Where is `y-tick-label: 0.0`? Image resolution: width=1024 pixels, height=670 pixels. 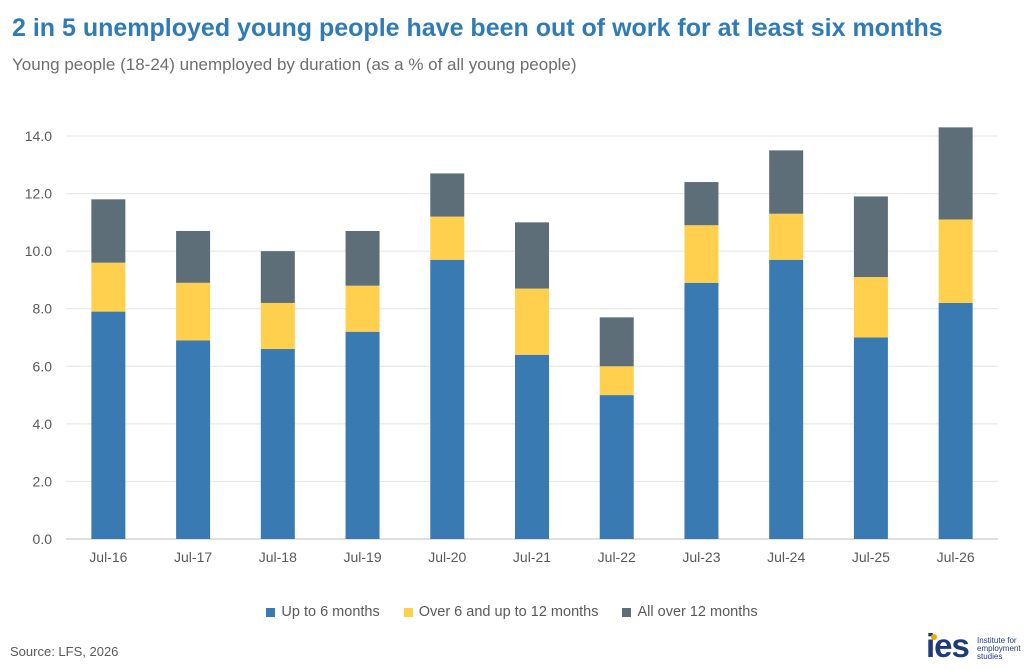 y-tick-label: 0.0 is located at coordinates (43, 539).